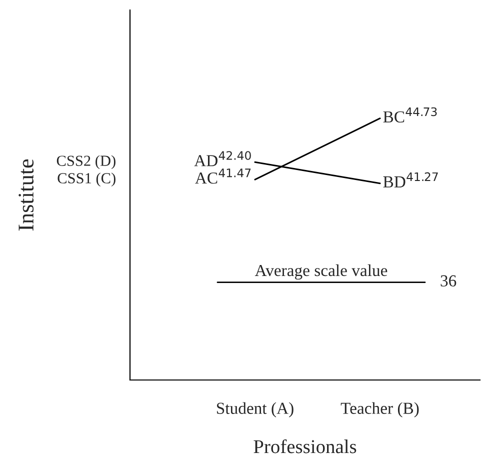  Describe the element at coordinates (410, 180) in the screenshot. I see `data-label: BD$^{41.27}$` at that location.